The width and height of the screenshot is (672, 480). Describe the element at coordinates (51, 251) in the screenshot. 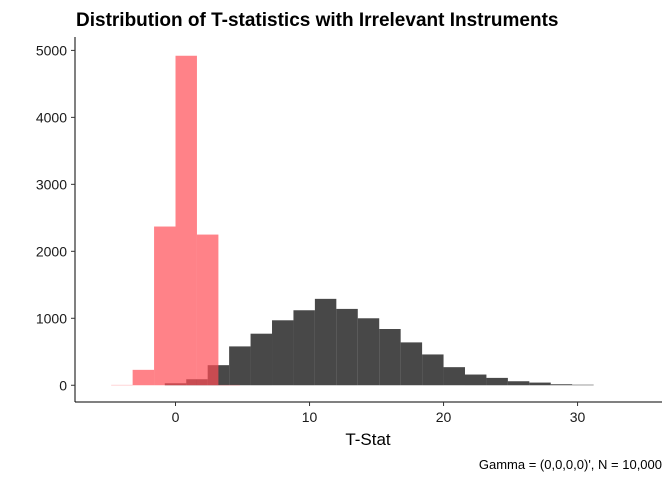

I see `y-tick-label: 2000` at that location.